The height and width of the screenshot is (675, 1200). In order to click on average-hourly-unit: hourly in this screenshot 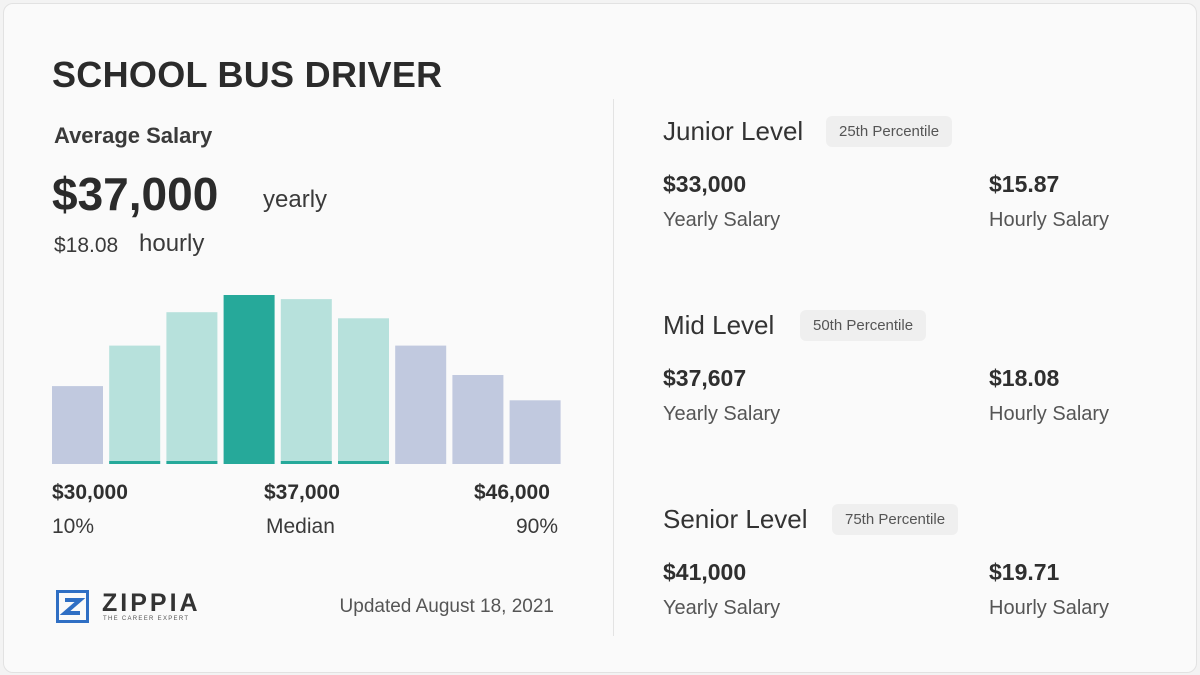, I will do `click(172, 243)`.